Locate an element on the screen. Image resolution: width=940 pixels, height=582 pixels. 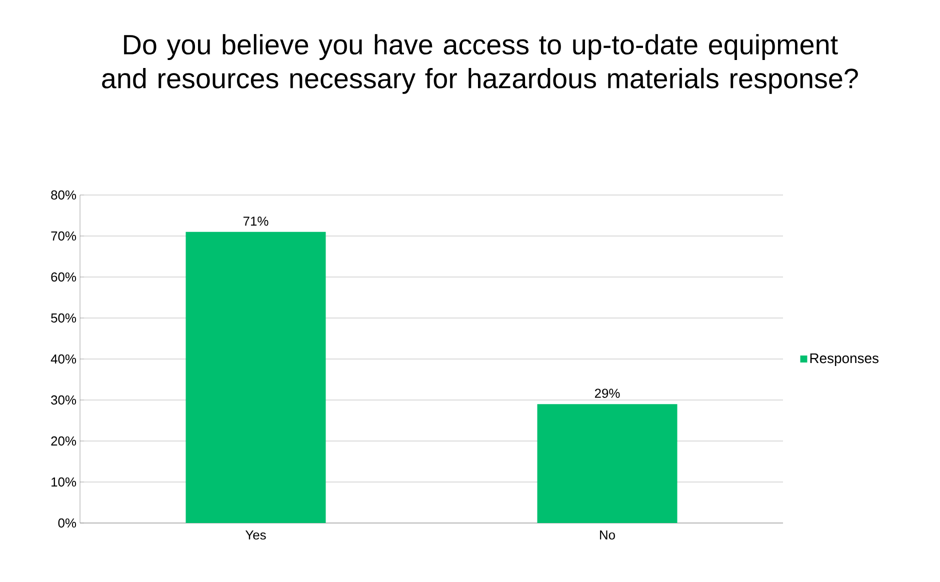
y-tick-label: 0% is located at coordinates (67, 523).